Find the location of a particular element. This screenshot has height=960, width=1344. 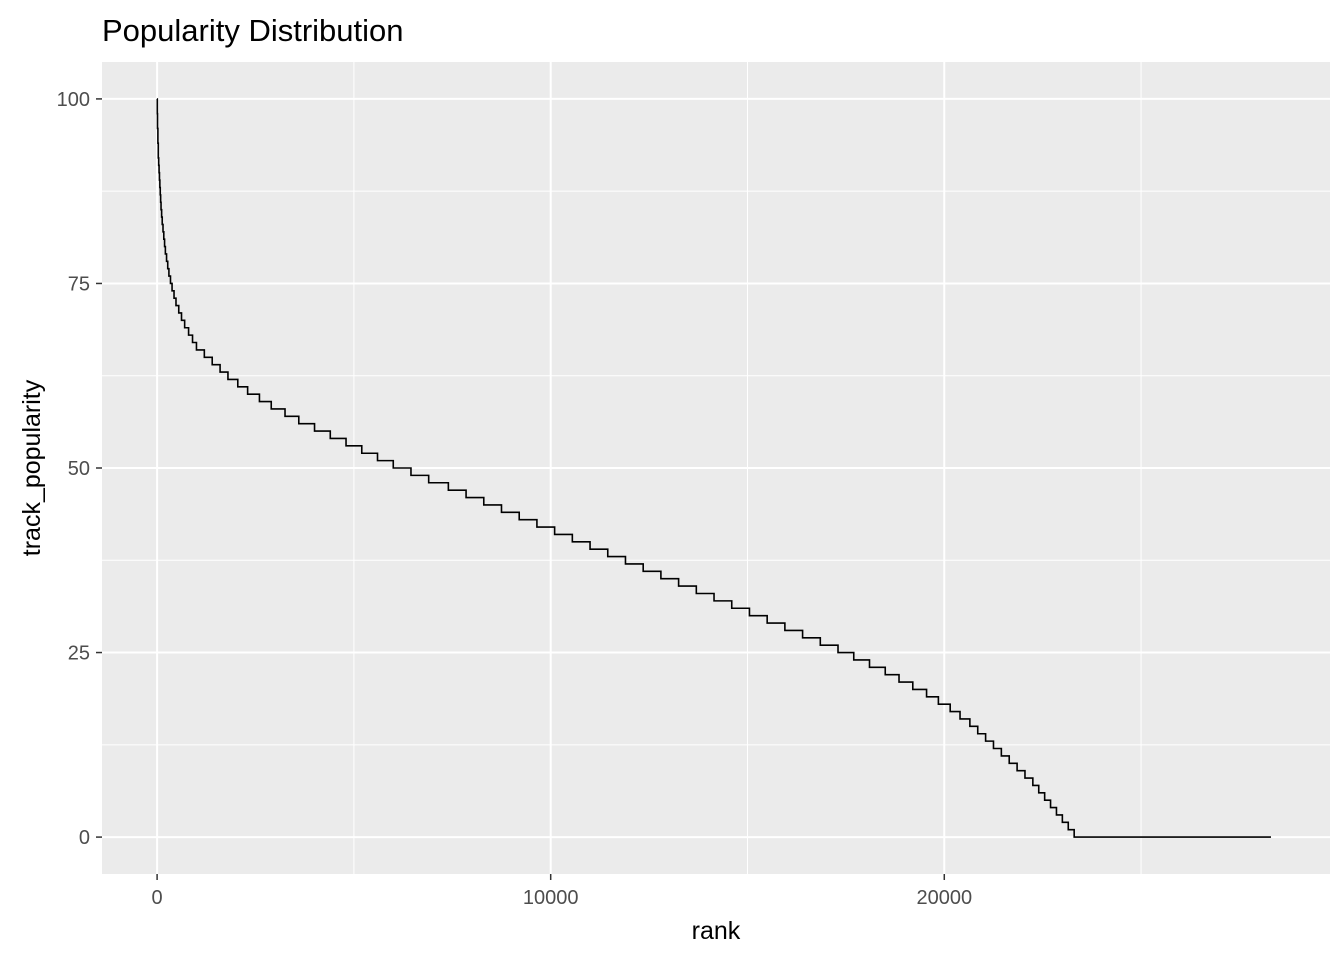

x-tick-label: 20000 is located at coordinates (944, 898).